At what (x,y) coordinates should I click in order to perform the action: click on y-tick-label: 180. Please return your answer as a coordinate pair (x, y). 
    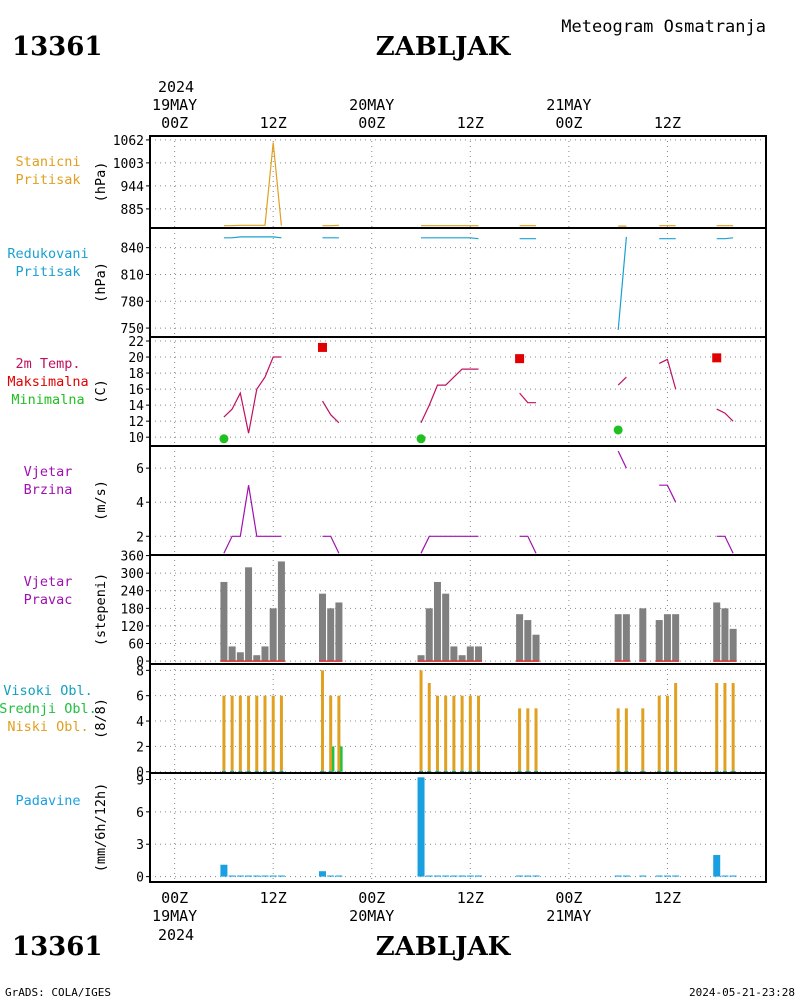
    Looking at the image, I should click on (132, 609).